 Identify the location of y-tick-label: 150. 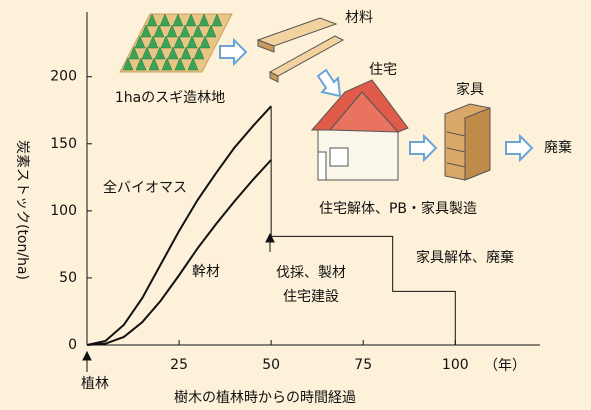
(63, 144).